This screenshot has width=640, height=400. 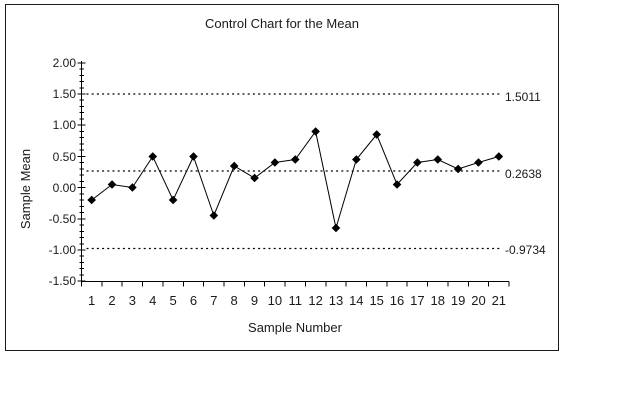 I want to click on y-axis-tick-label: 1.00, so click(x=64, y=125).